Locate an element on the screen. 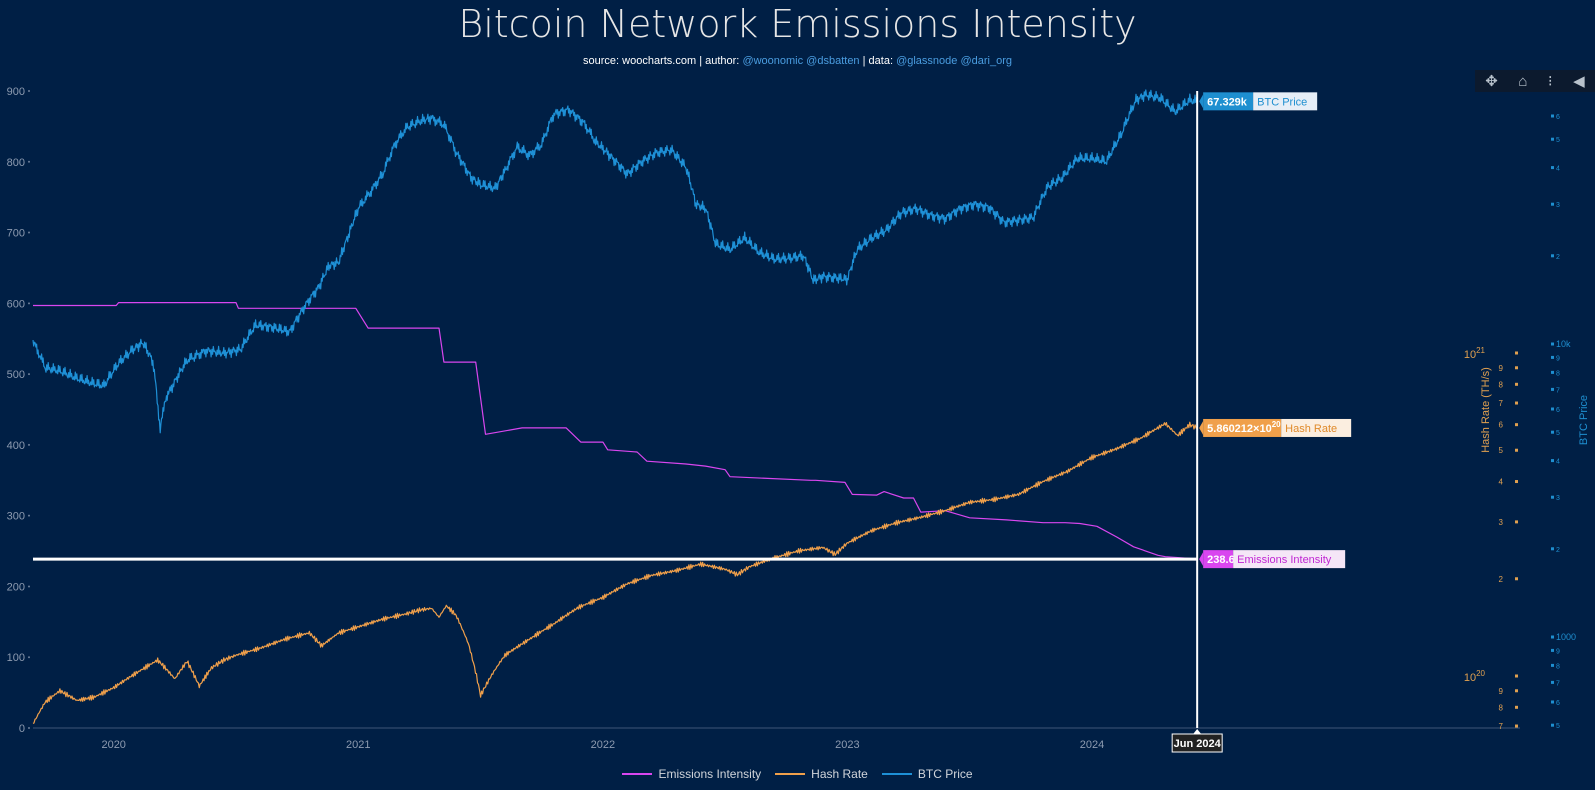 This screenshot has height=790, width=1595. y-left-tick-label: 0 is located at coordinates (22, 729).